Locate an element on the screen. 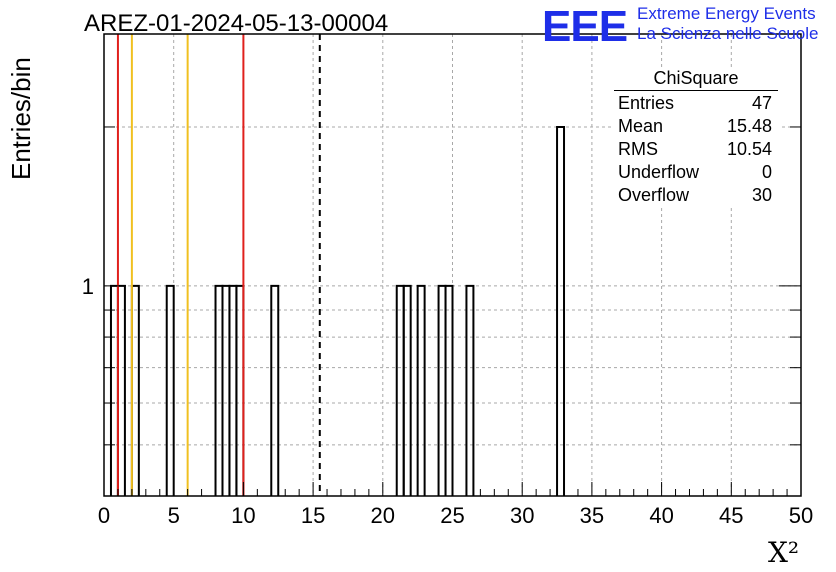  eee-logo: EEE is located at coordinates (585, 26).